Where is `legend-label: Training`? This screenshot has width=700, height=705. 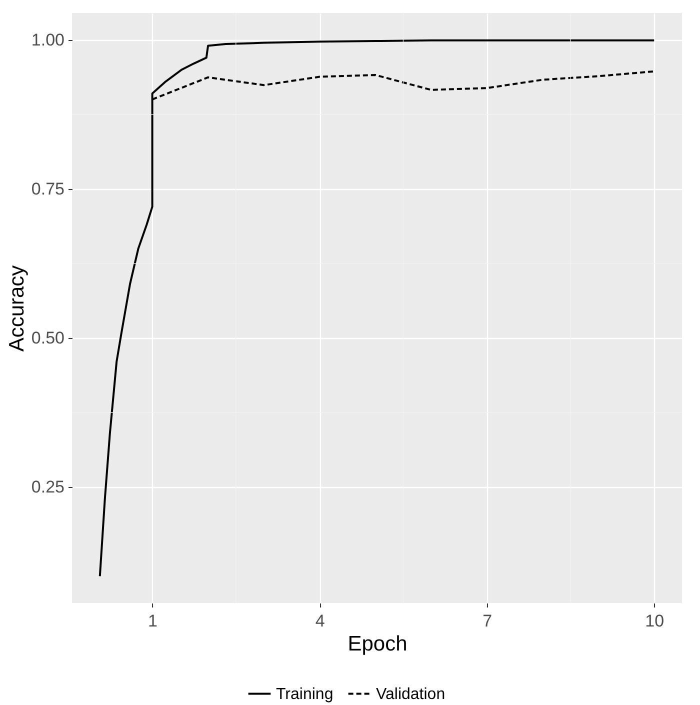
legend-label: Training is located at coordinates (305, 694).